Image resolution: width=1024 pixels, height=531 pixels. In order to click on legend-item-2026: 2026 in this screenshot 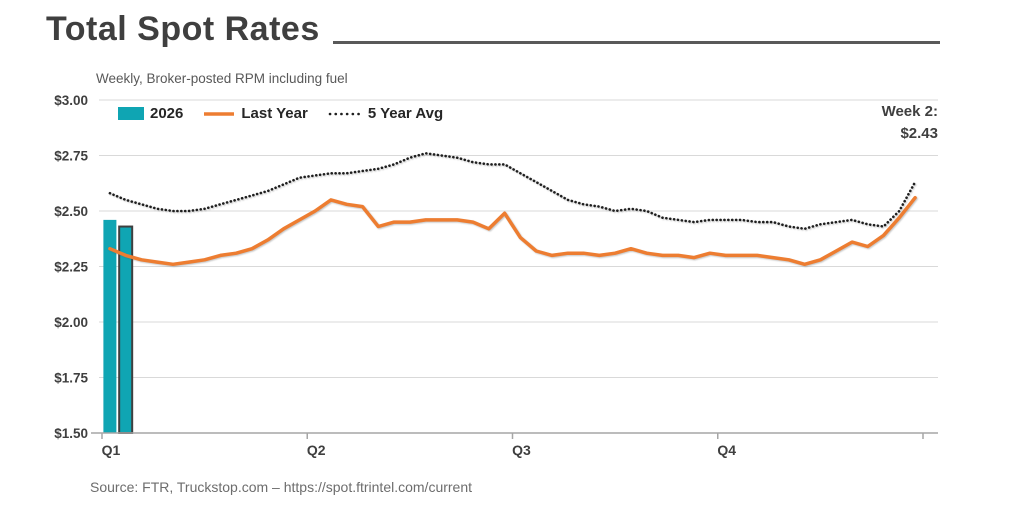, I will do `click(150, 113)`.